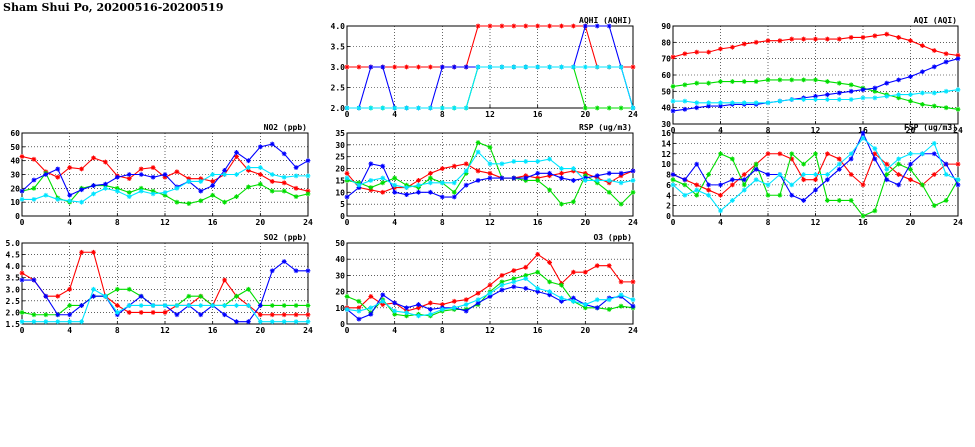 This screenshot has height=447, width=975. I want to click on page-title: Sham Shui Po, 20200516-20200519, so click(113, 7).